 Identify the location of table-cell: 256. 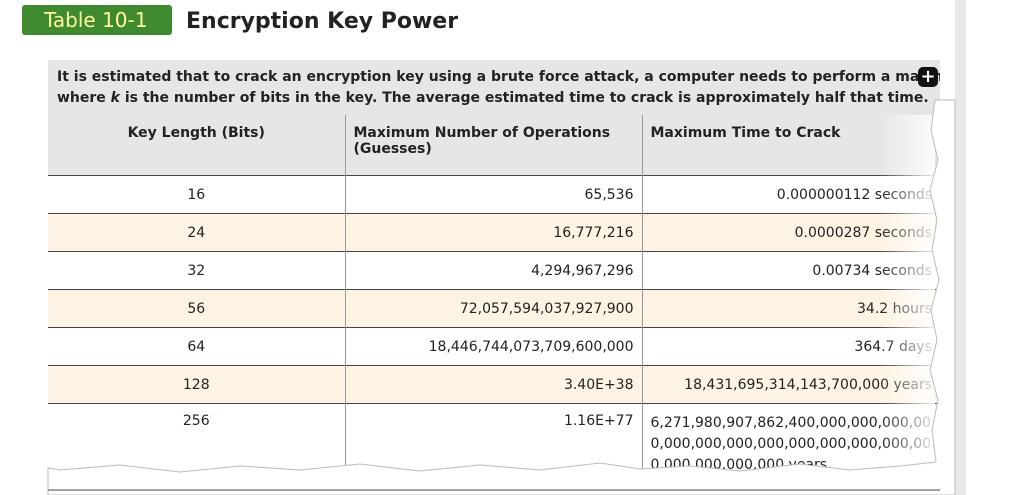
(196, 439).